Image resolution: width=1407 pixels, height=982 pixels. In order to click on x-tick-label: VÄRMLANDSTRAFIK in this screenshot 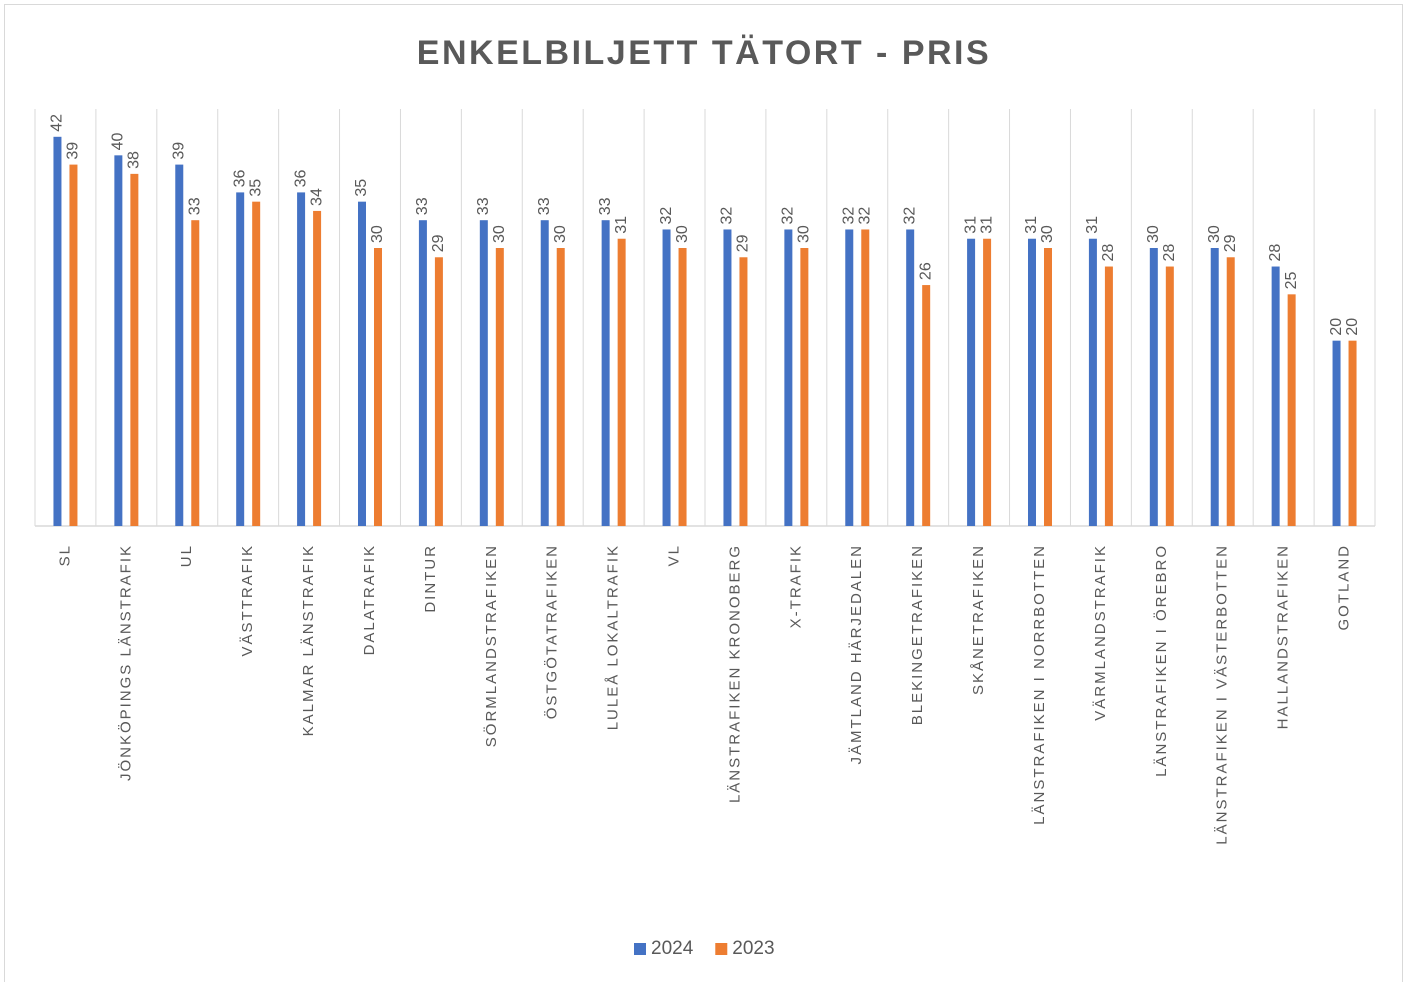, I will do `click(1100, 632)`.